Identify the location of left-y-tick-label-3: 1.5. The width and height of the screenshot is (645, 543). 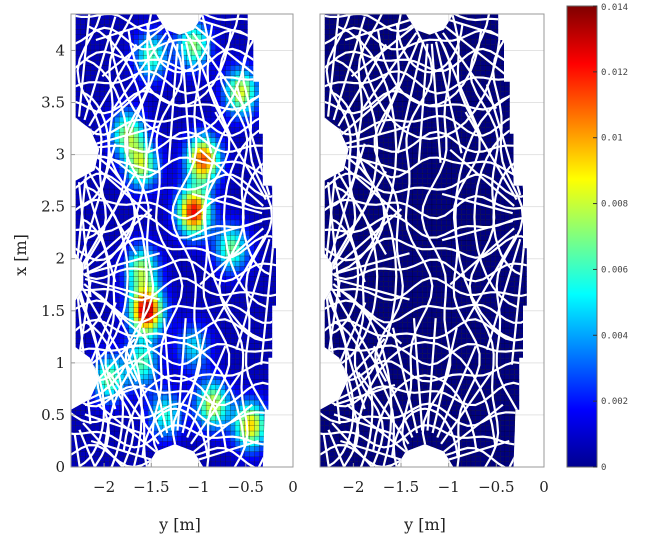
(53, 311).